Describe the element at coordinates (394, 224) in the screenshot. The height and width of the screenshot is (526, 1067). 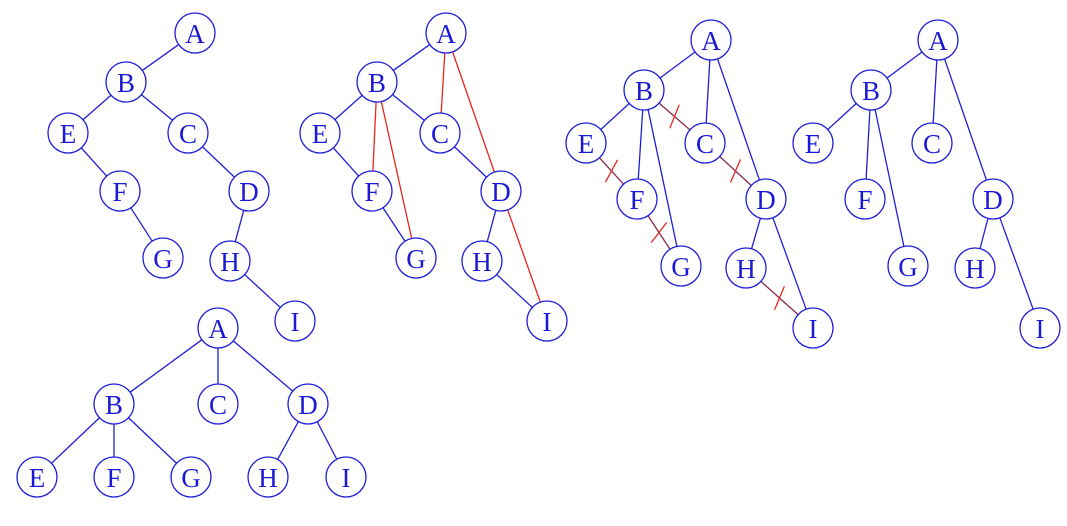
I see `edge-F-G` at that location.